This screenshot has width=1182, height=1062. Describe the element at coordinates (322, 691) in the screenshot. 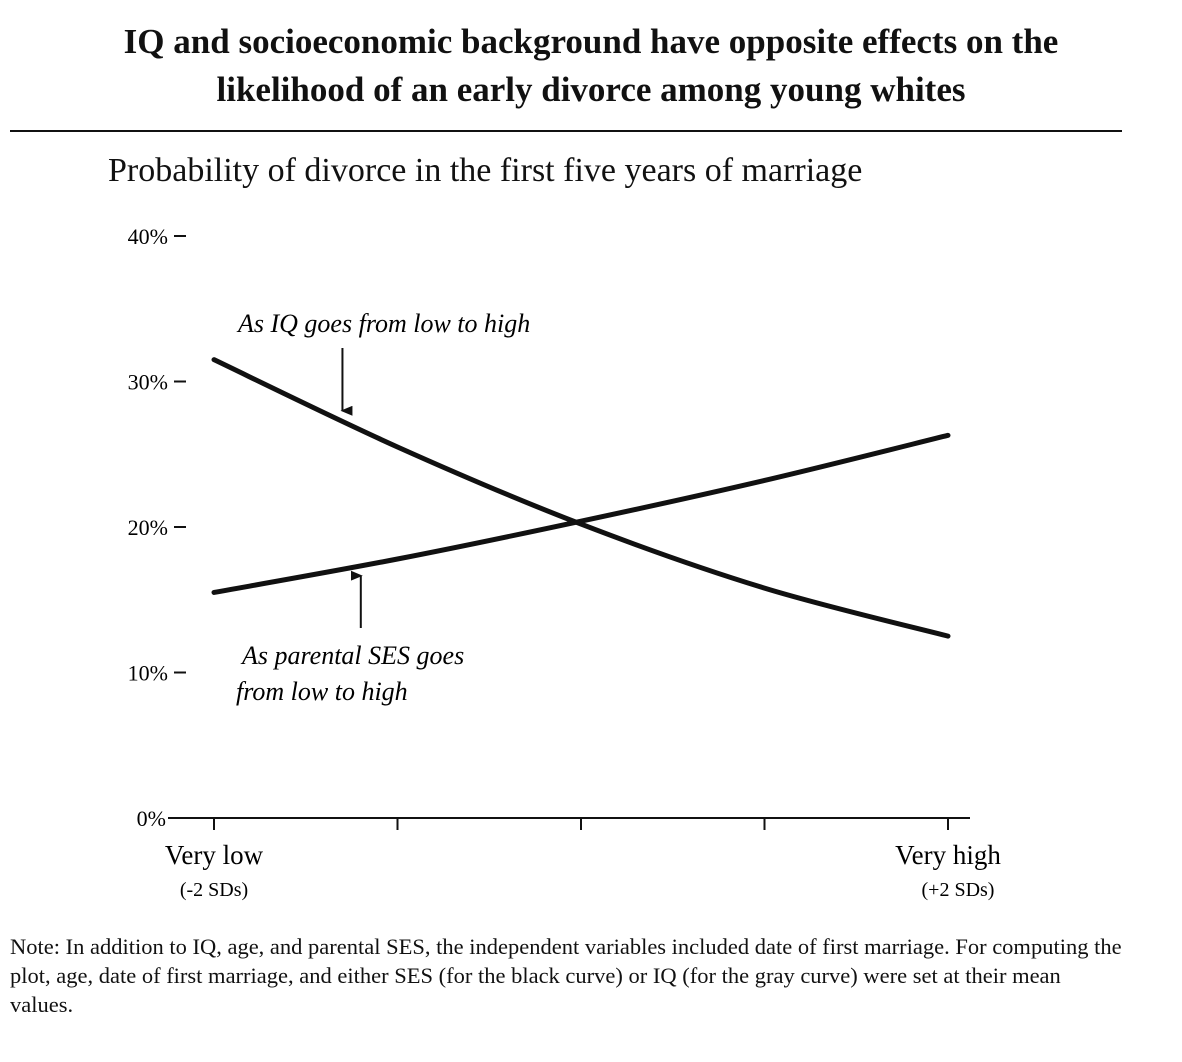

I see `annotation-ses-line2: from low to high` at that location.